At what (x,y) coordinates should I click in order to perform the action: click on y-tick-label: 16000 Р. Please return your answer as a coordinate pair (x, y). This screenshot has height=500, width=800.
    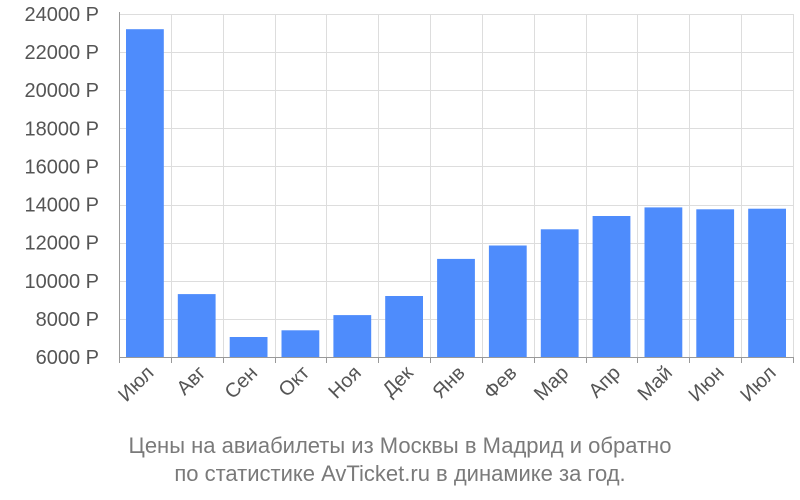
    Looking at the image, I should click on (61, 167).